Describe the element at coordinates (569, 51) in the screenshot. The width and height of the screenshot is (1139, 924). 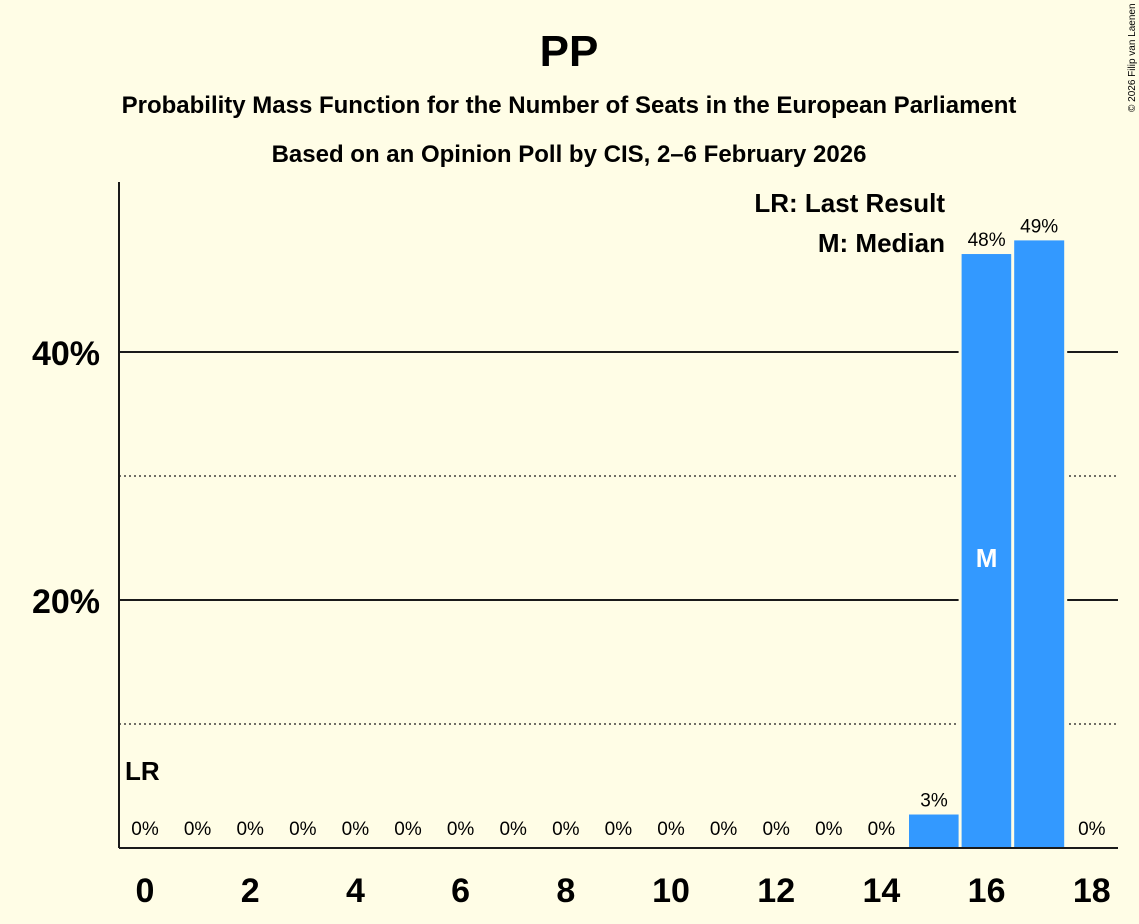
I see `chart-title: PP` at that location.